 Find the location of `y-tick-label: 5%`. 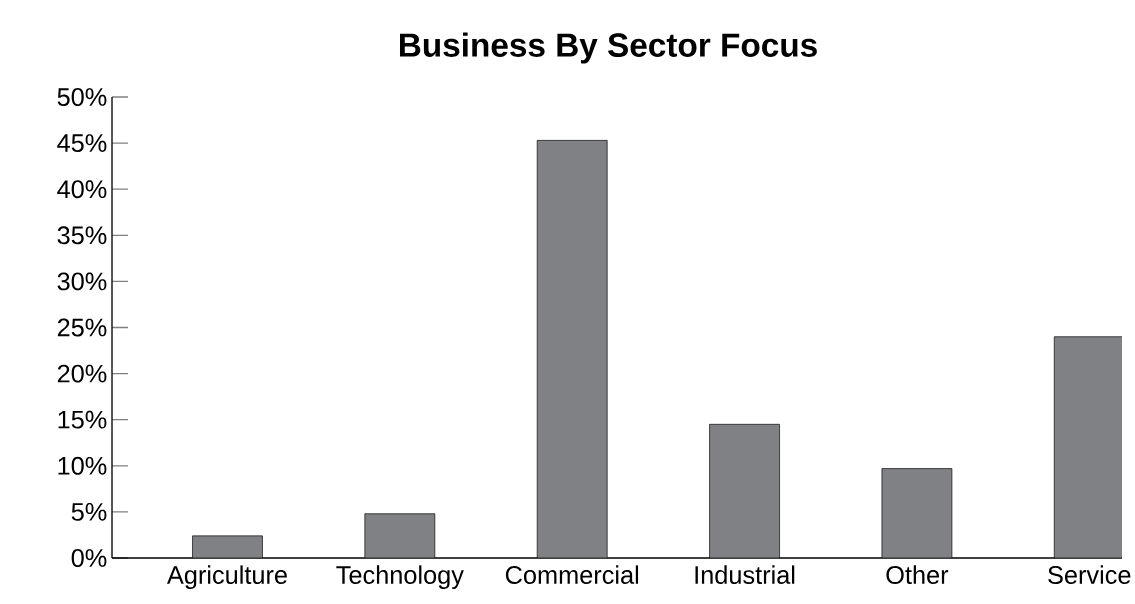

y-tick-label: 5% is located at coordinates (89, 512).